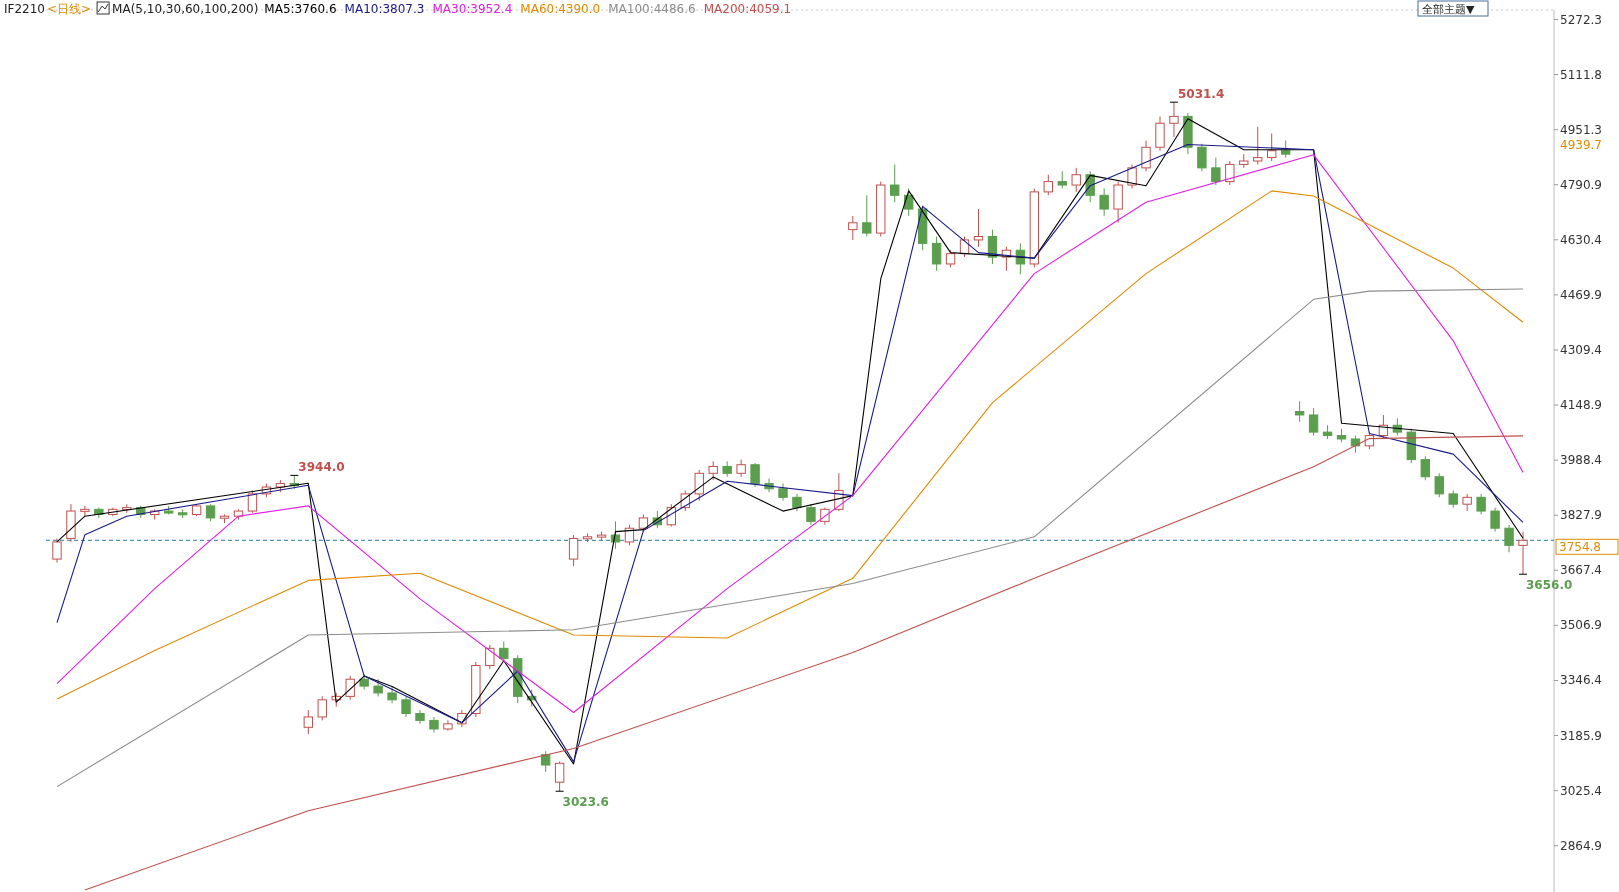 The height and width of the screenshot is (892, 1619). What do you see at coordinates (1581, 460) in the screenshot?
I see `y-tick-label: 3988.4` at bounding box center [1581, 460].